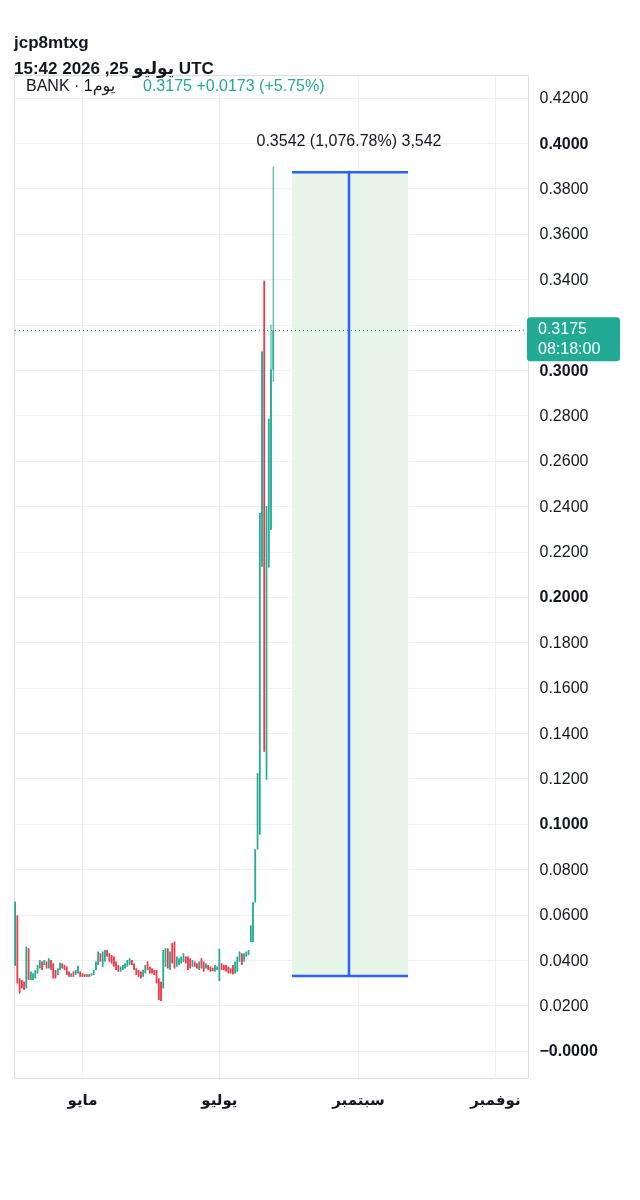  I want to click on band-label: 0.3542 (1,076.78%) 3,542, so click(349, 141).